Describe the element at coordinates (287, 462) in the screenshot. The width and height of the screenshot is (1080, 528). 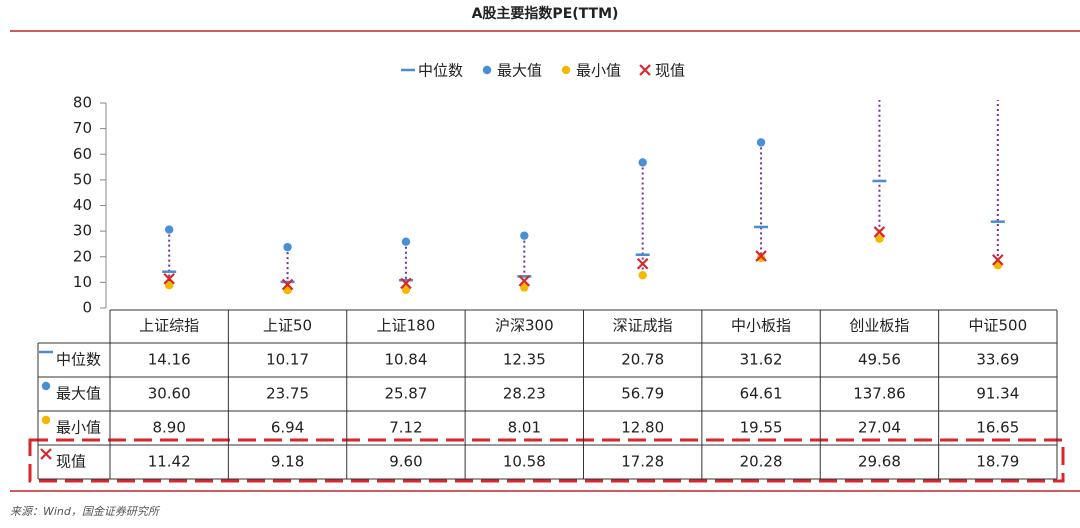
I see `table-cell: 9.18` at that location.